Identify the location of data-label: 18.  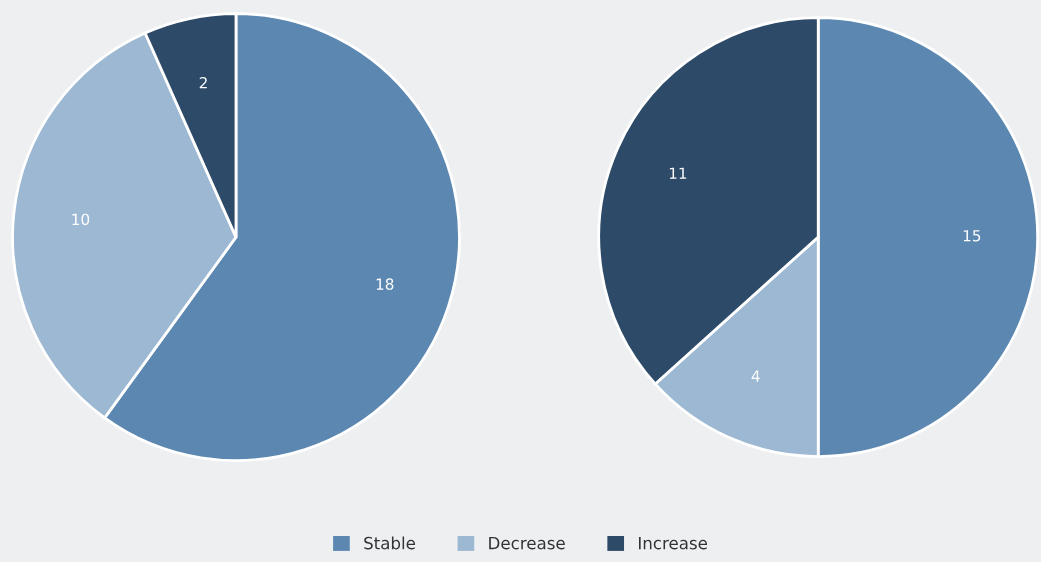
(385, 284).